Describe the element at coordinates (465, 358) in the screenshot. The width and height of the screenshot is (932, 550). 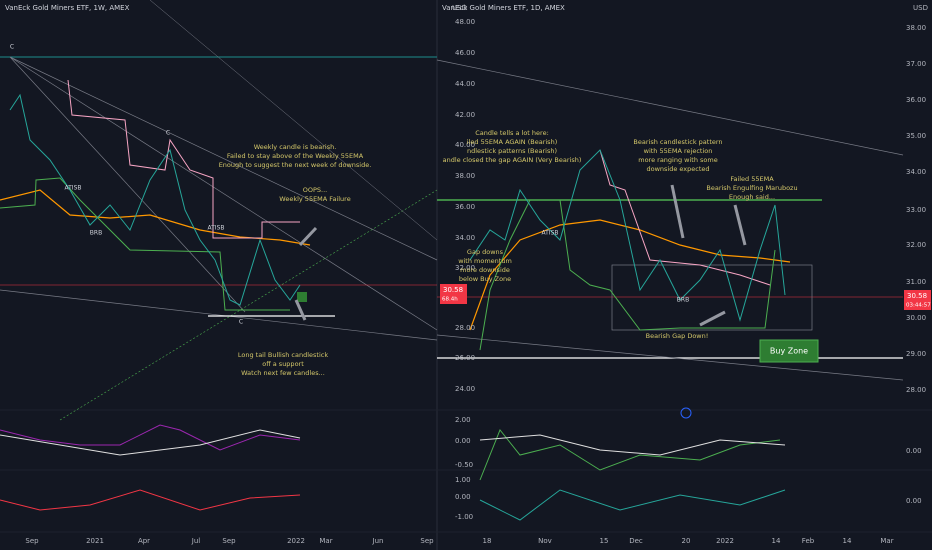
I see `price-tick: 26.00` at that location.